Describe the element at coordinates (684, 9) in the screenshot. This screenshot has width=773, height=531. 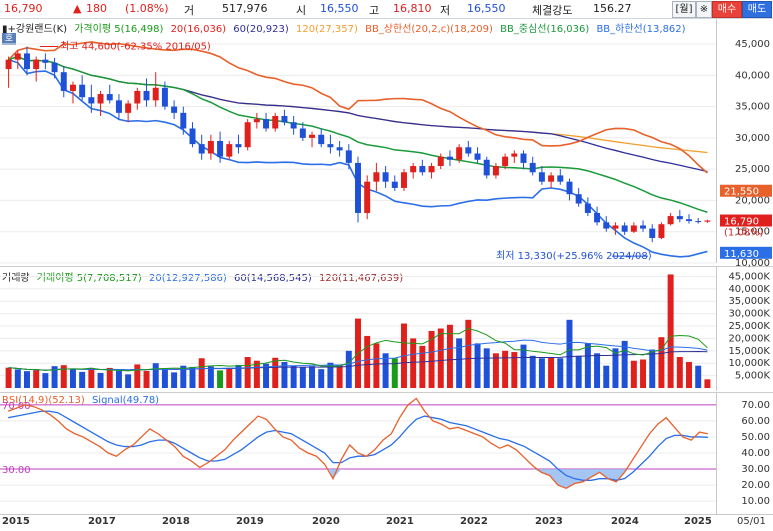
I see `period-button: [월]` at that location.